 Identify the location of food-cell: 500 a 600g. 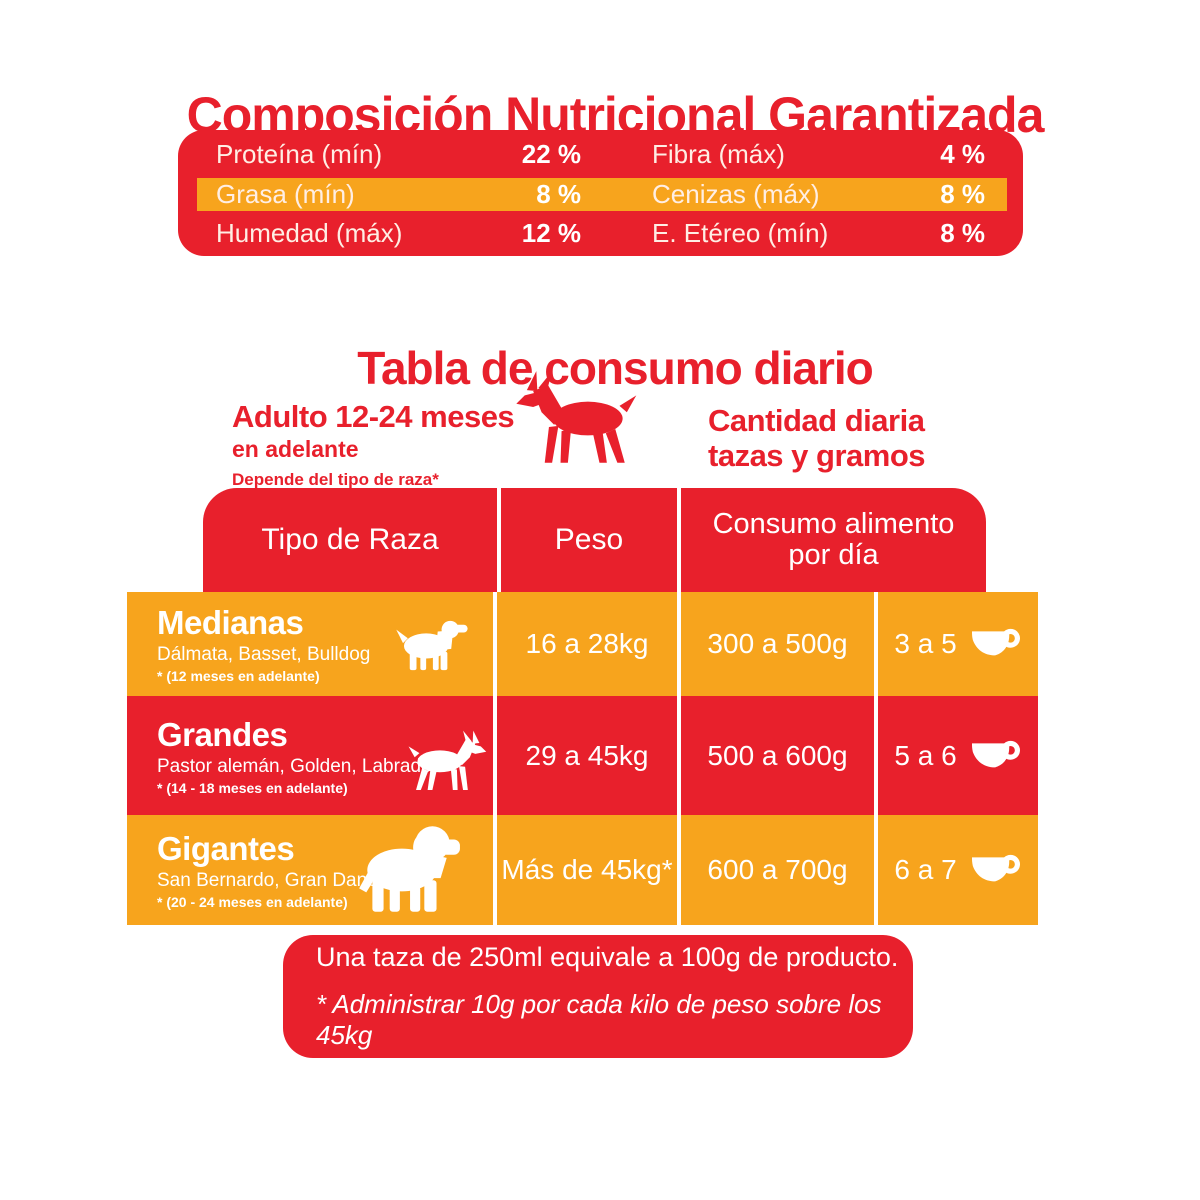
(777, 755).